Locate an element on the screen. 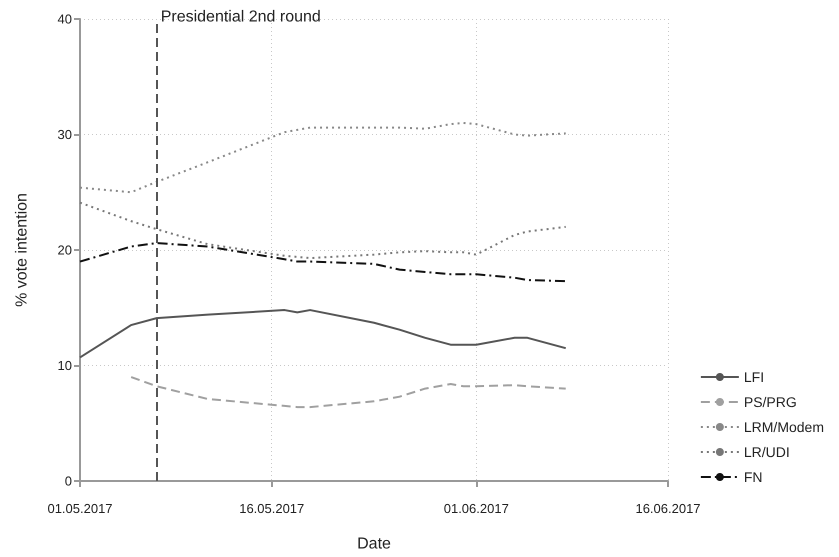 The image size is (839, 557). y-axis-title: % vote intention is located at coordinates (22, 250).